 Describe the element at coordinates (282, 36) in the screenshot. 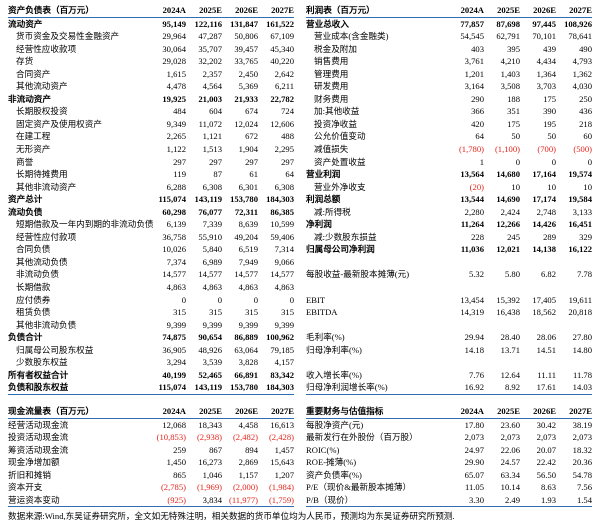

I see `cell-value: 67,109` at that location.